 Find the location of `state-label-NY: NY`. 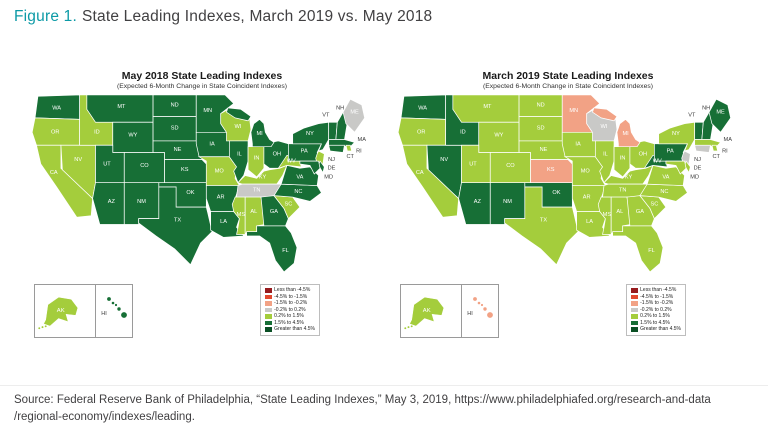

state-label-NY: NY is located at coordinates (310, 134).